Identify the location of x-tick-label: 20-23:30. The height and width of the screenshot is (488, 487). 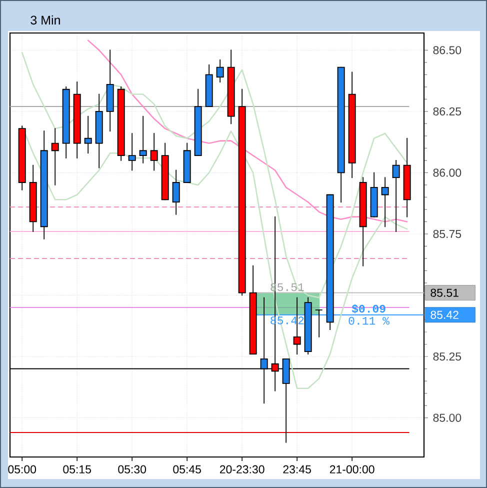
(242, 469).